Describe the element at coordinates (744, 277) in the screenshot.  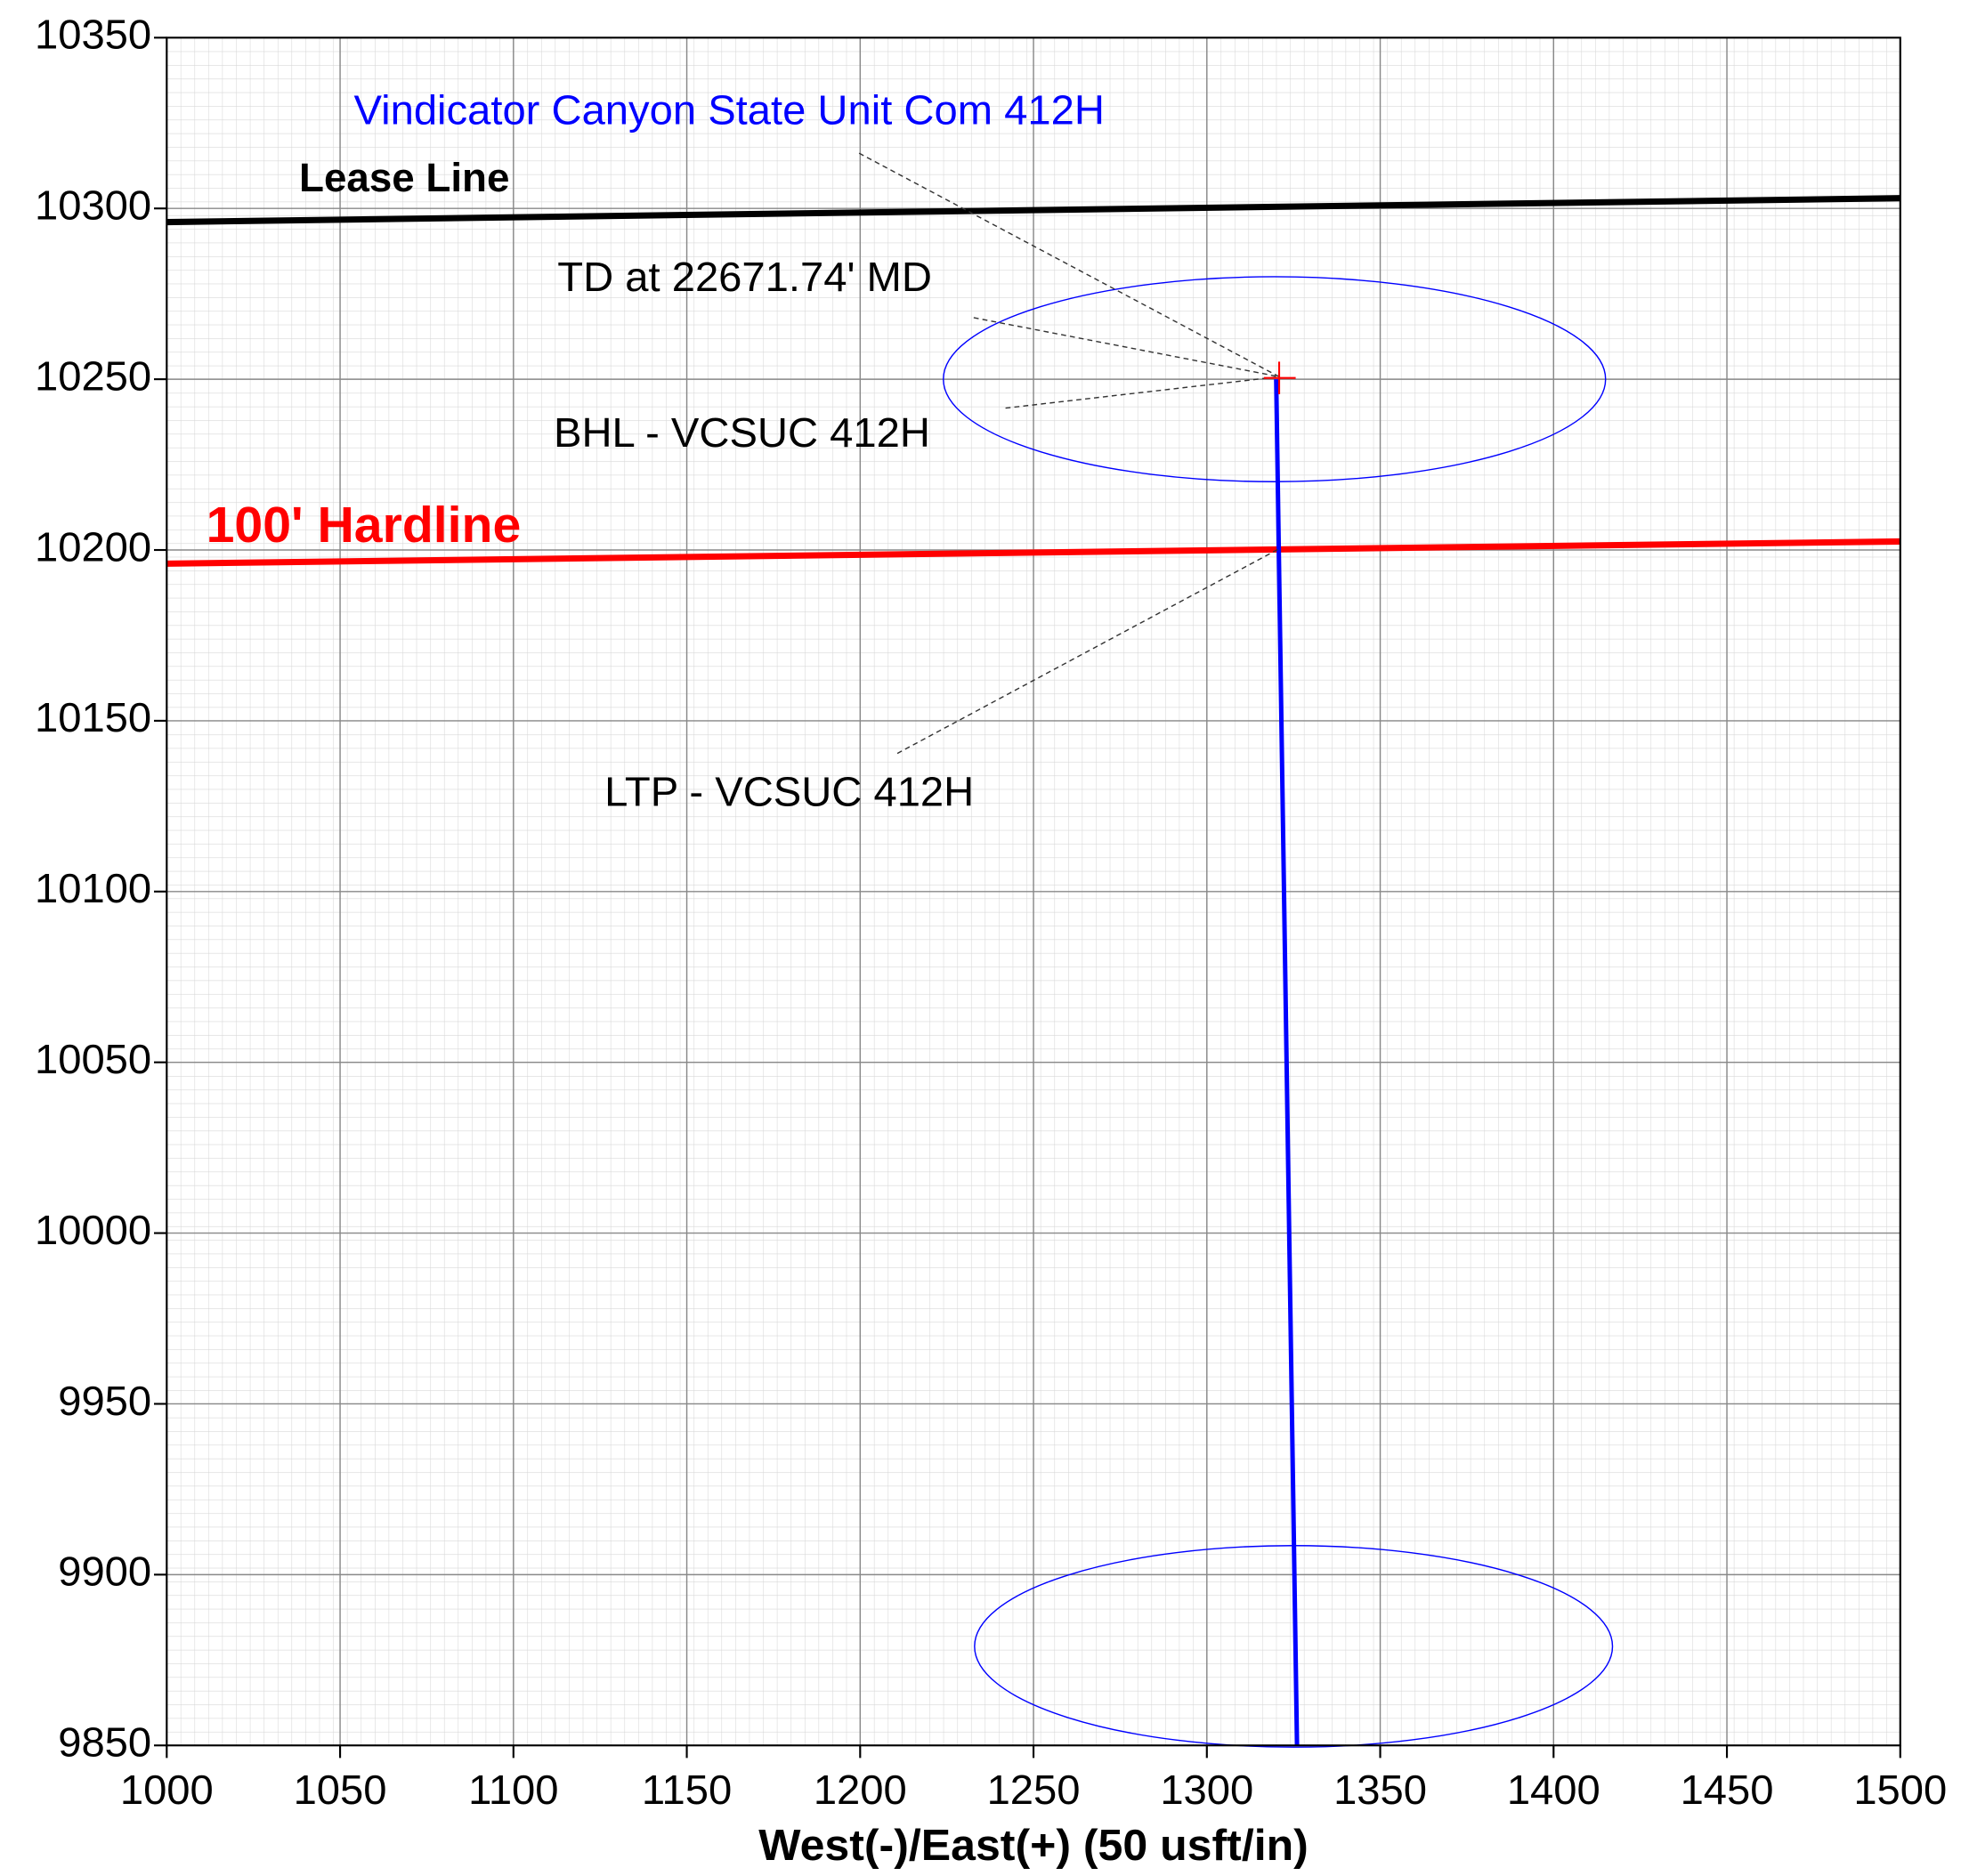
I see `td-label: TD at 22671.74' MD` at that location.